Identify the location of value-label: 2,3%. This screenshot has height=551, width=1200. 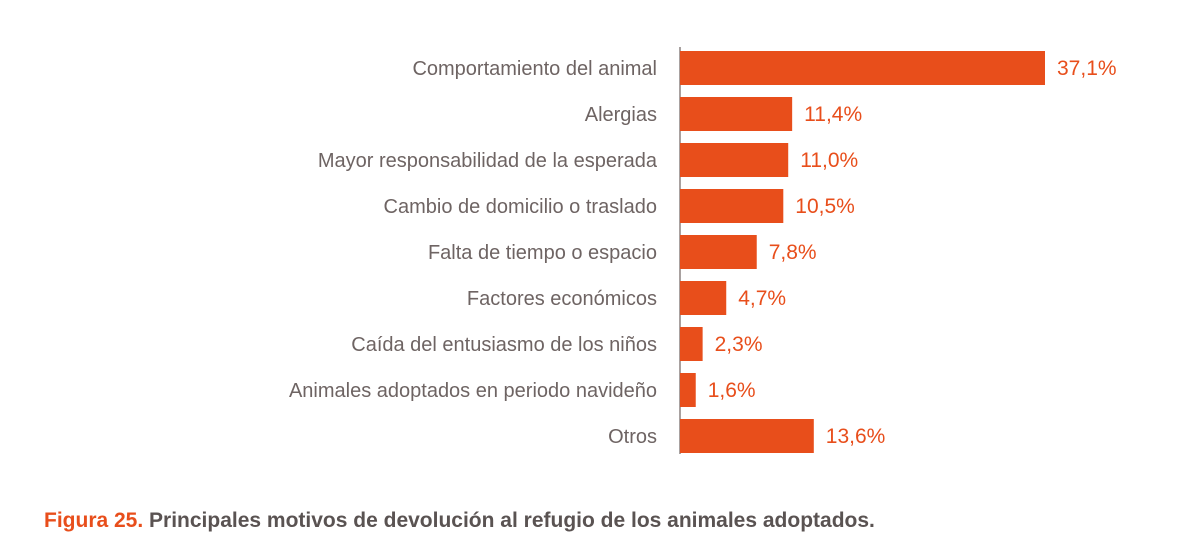
(739, 344).